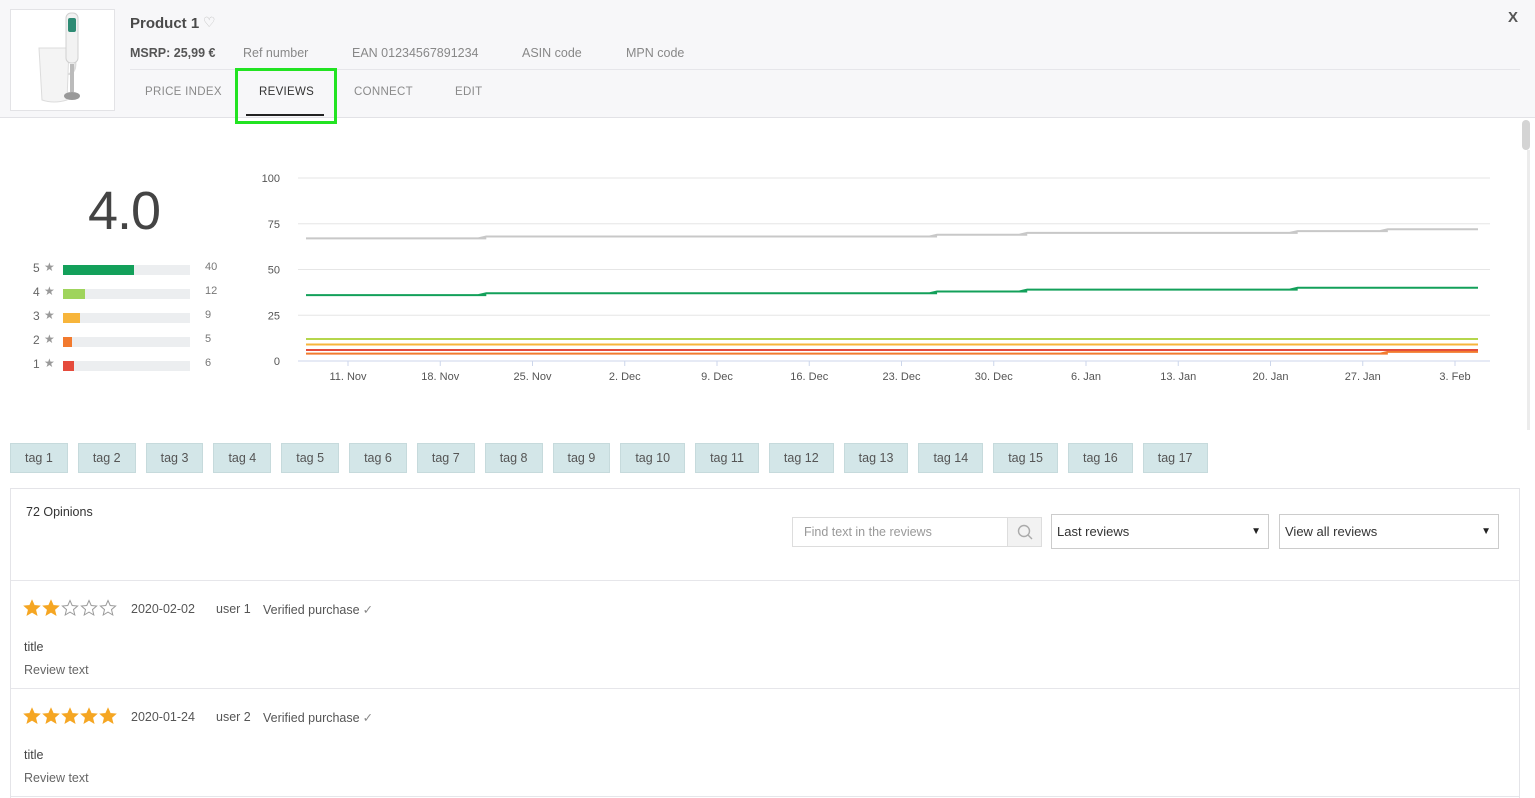 This screenshot has width=1535, height=798. Describe the element at coordinates (951, 458) in the screenshot. I see `tag-chip: tag 14` at that location.